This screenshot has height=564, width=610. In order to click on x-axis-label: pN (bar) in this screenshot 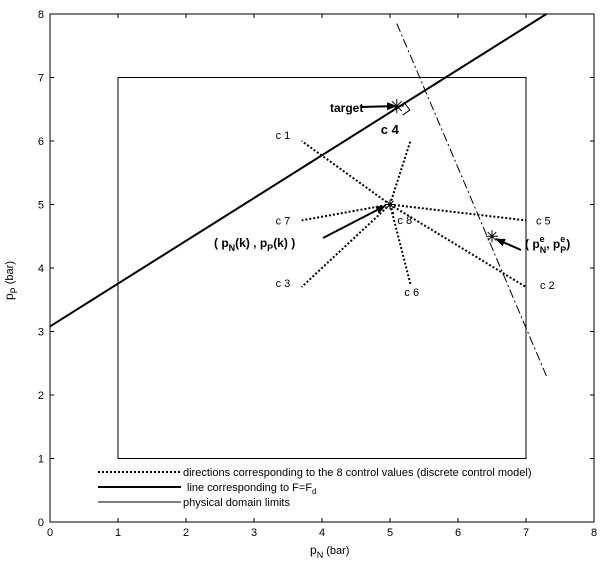, I will do `click(329, 551)`.